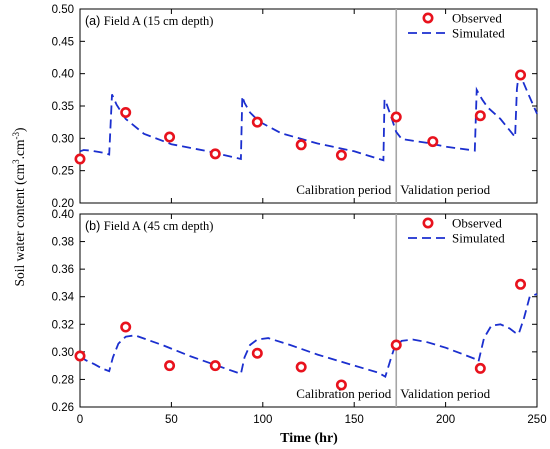 This screenshot has width=550, height=449. What do you see at coordinates (262, 420) in the screenshot?
I see `x-tick-label: 100` at bounding box center [262, 420].